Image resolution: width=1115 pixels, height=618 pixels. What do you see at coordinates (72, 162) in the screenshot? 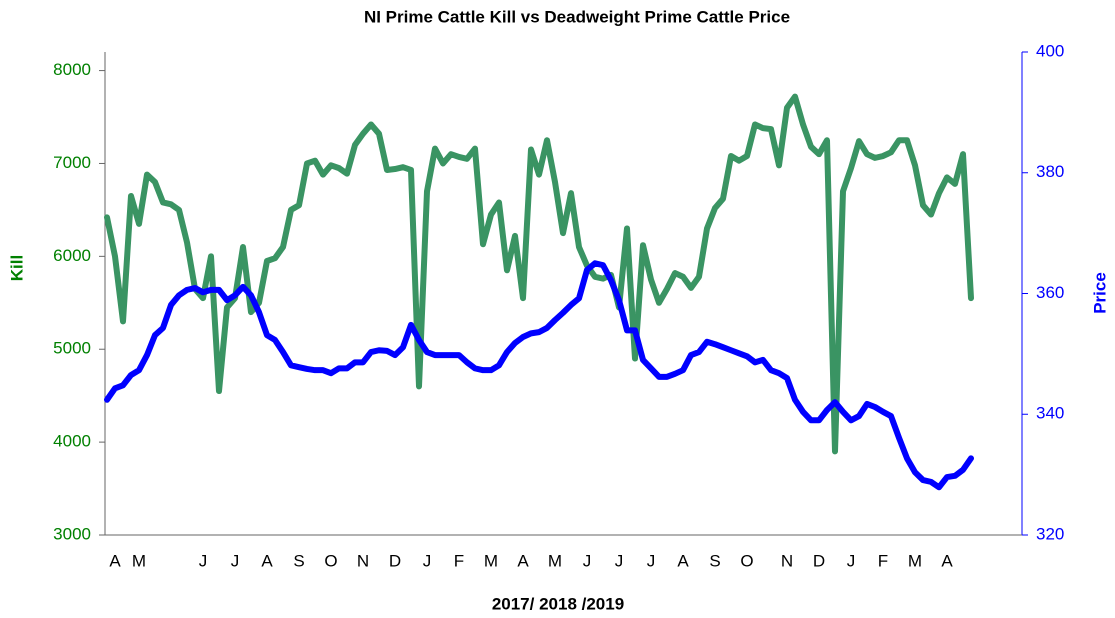
I see `y-tick-label: 7000` at bounding box center [72, 162].